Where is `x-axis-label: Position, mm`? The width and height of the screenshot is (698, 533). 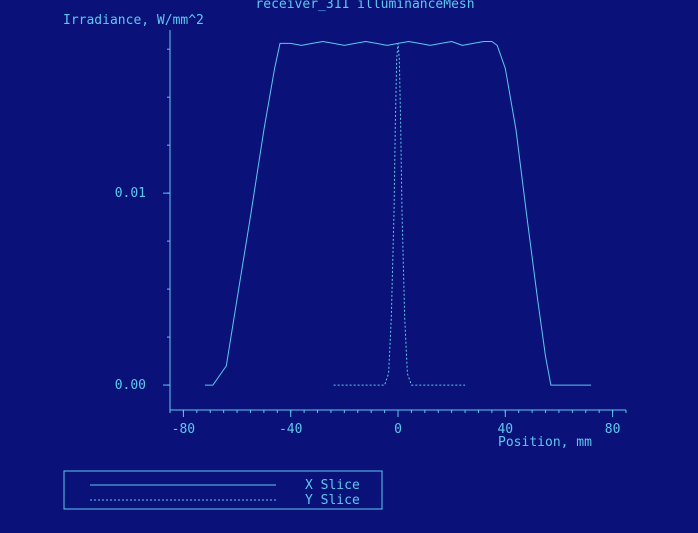
x-axis-label: Position, mm is located at coordinates (545, 442).